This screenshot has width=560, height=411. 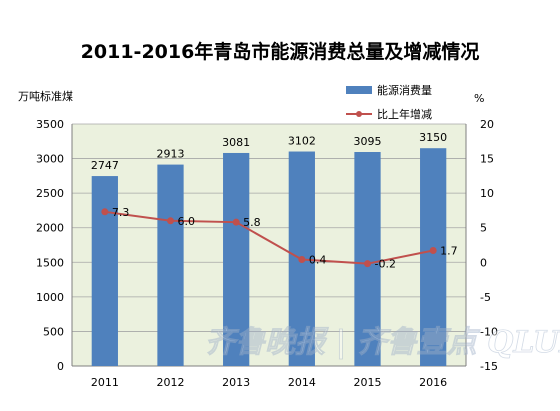 I want to click on y-right-tick-label: 10, so click(x=487, y=193).